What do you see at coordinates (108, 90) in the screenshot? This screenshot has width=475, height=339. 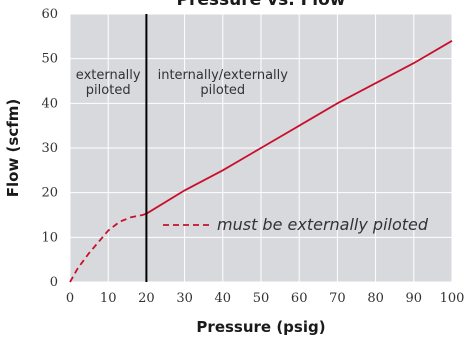 I see `region-label-1: piloted` at bounding box center [108, 90].